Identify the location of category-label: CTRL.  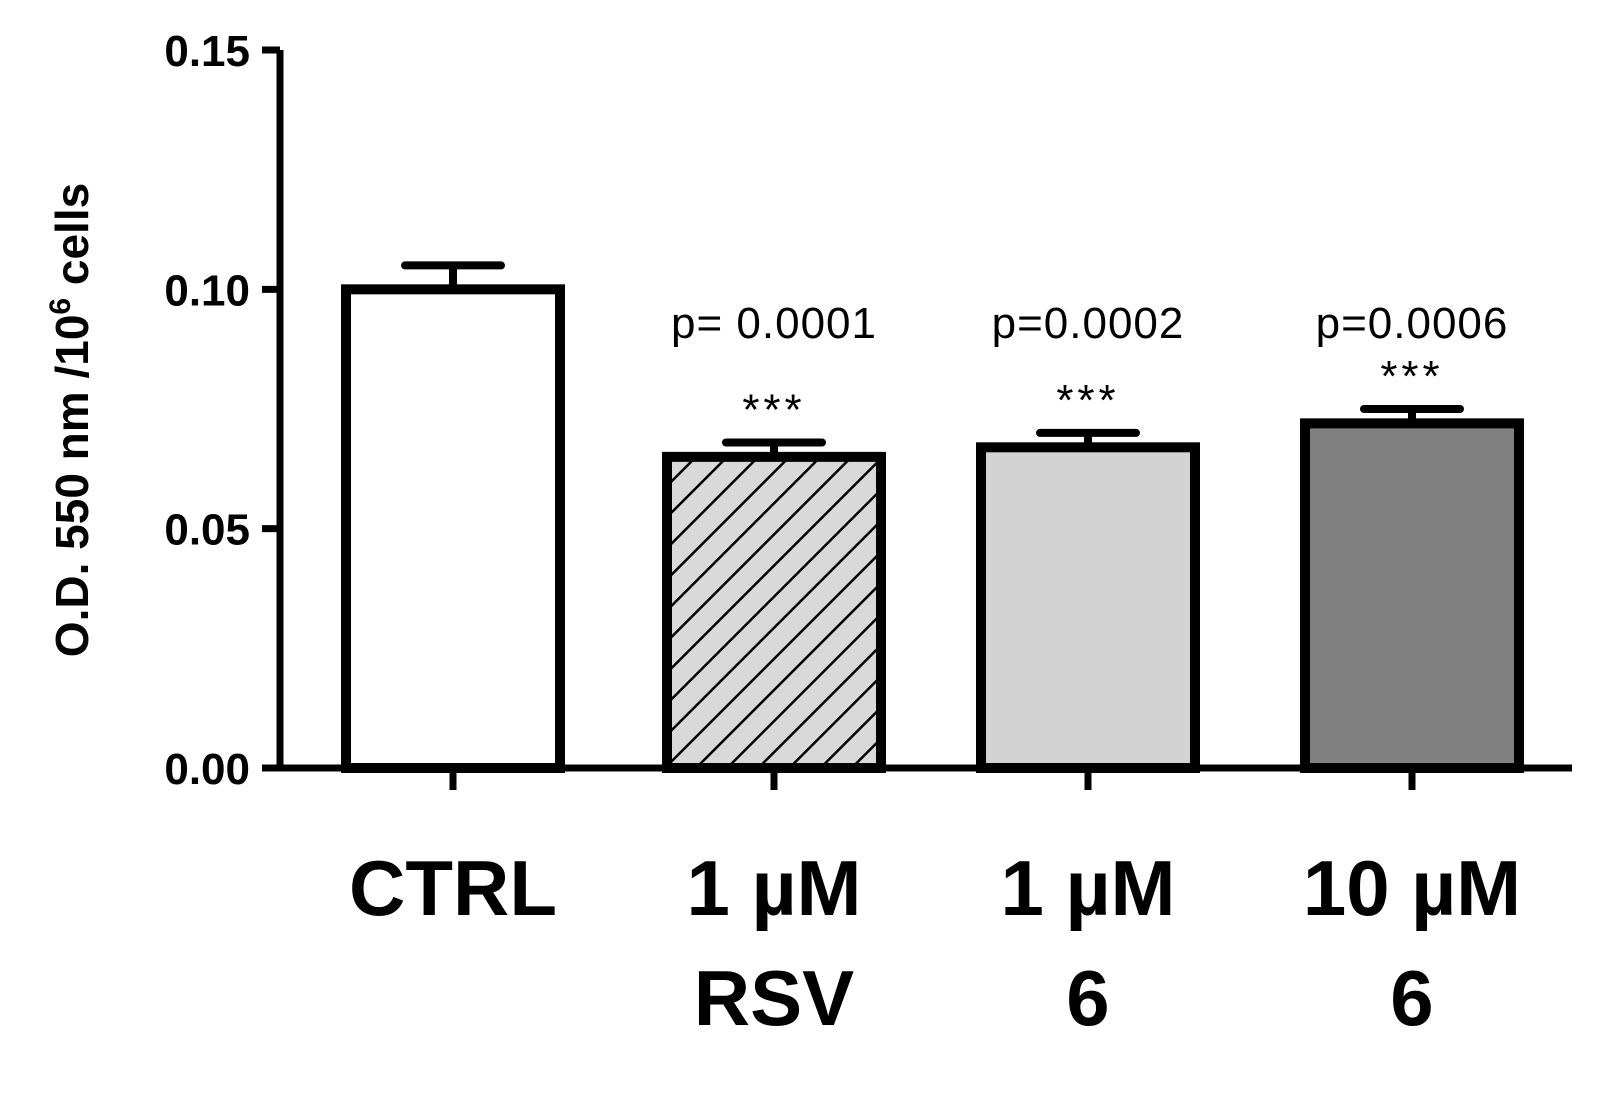
(453, 888).